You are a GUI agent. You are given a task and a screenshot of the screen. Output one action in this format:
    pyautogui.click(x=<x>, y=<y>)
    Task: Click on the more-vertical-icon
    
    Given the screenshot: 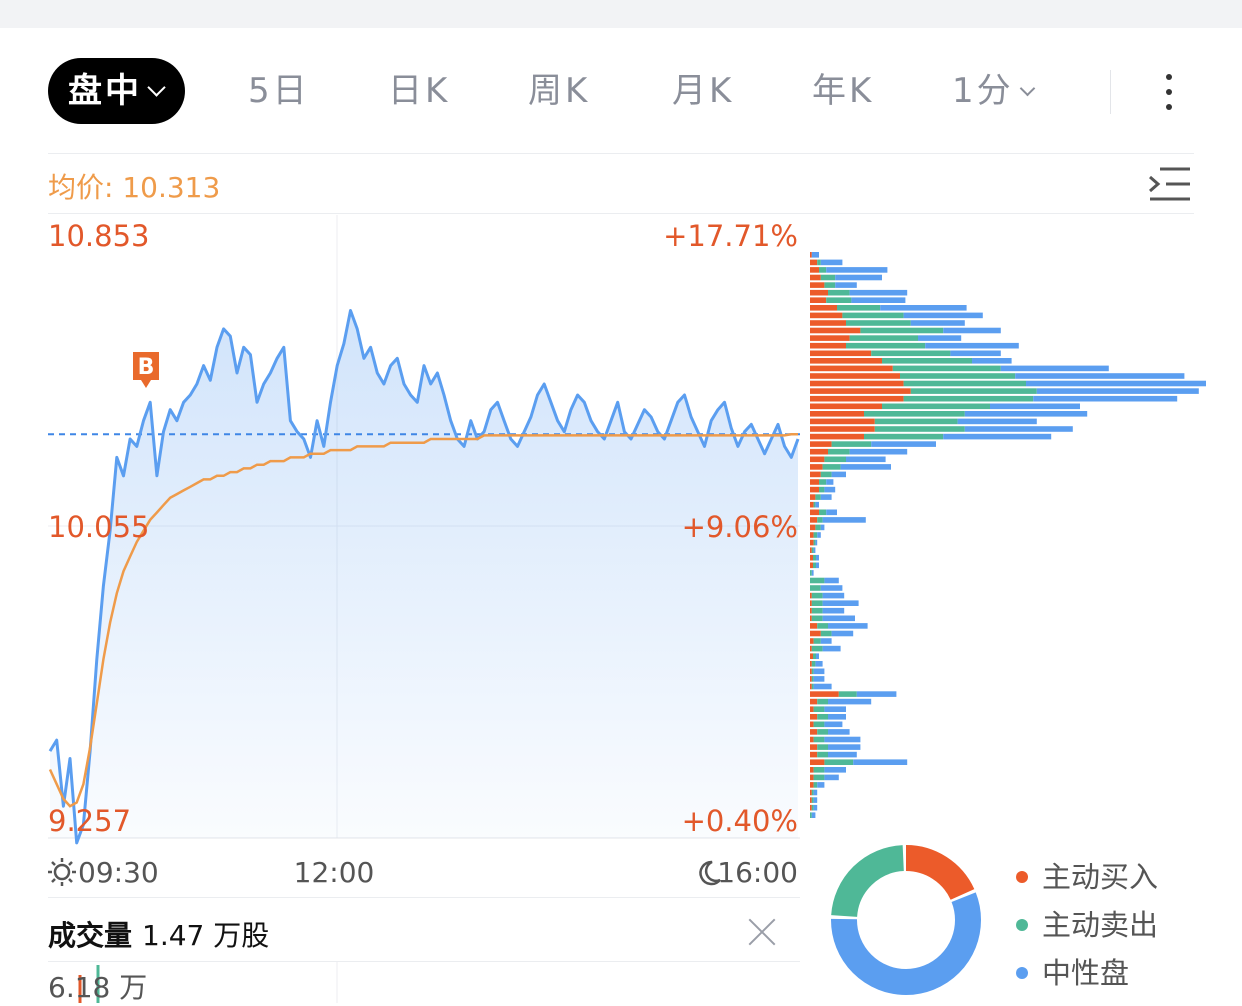 What is the action you would take?
    pyautogui.click(x=1169, y=92)
    